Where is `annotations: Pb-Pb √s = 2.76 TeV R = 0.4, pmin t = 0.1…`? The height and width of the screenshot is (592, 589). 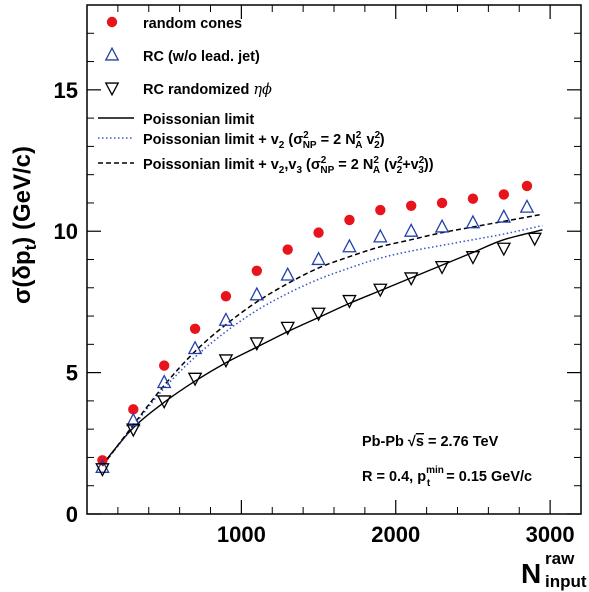
annotations: Pb-Pb √s = 2.76 TeV R = 0.4, pmin t = 0.1… is located at coordinates (447, 461).